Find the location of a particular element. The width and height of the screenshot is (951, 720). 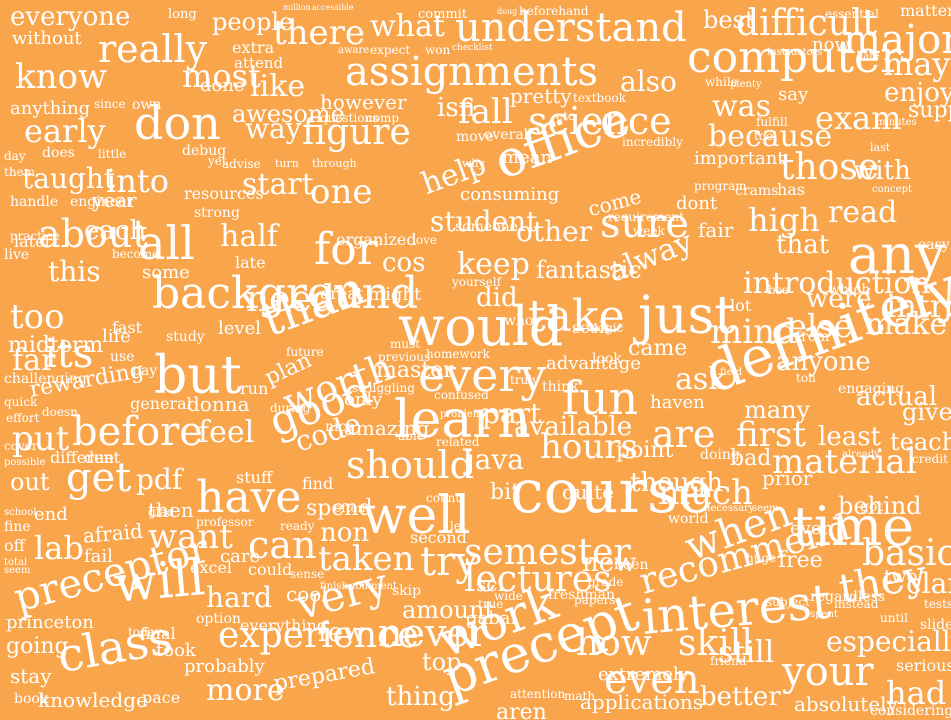

word-already: already is located at coordinates (861, 454).